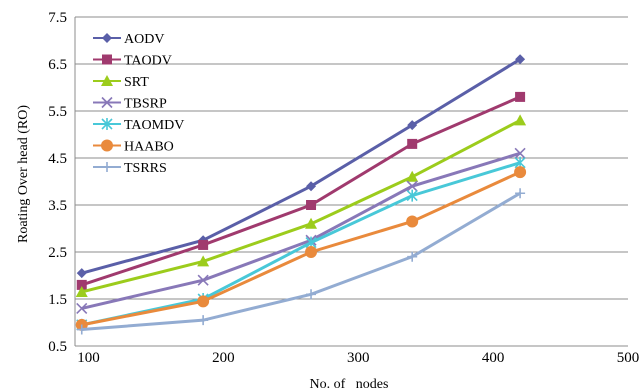  What do you see at coordinates (144, 39) in the screenshot?
I see `legend-label-aodv: AODV` at bounding box center [144, 39].